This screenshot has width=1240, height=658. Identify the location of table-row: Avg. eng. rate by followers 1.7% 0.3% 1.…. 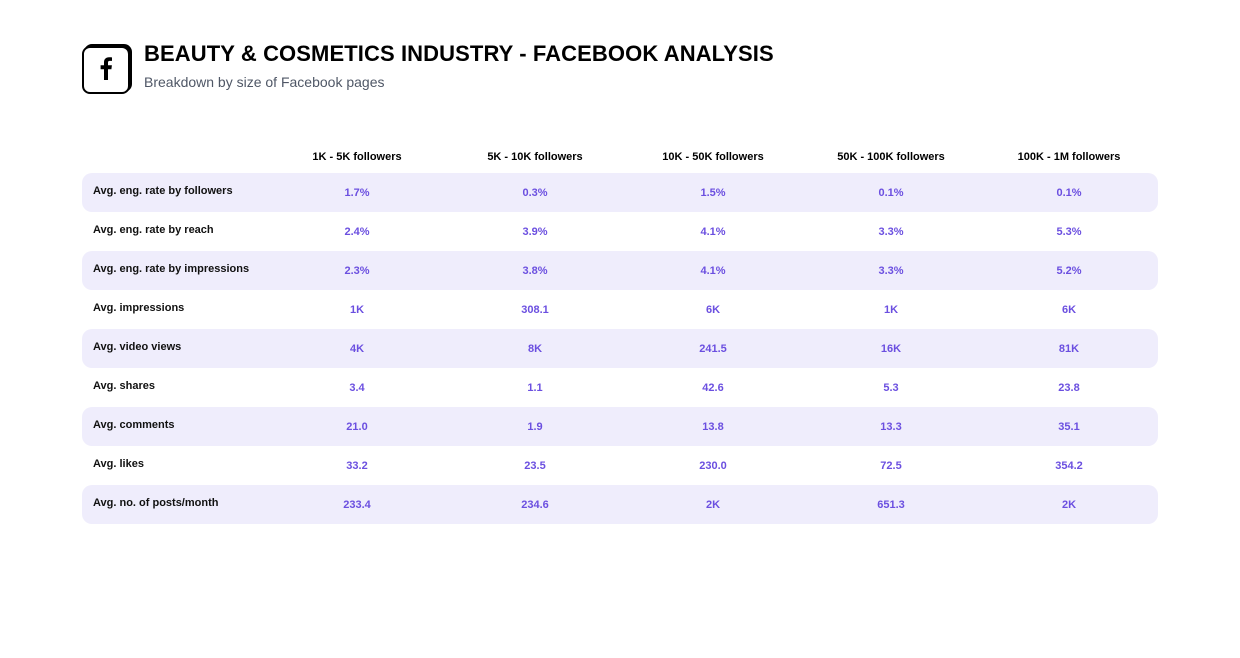
(620, 192).